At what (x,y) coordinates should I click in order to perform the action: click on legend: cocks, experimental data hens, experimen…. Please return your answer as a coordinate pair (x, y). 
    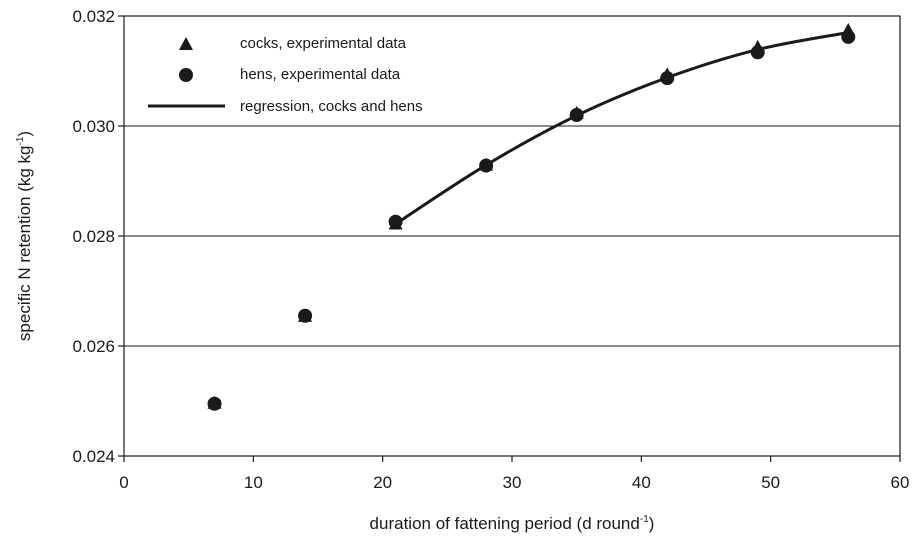
    Looking at the image, I should click on (285, 75).